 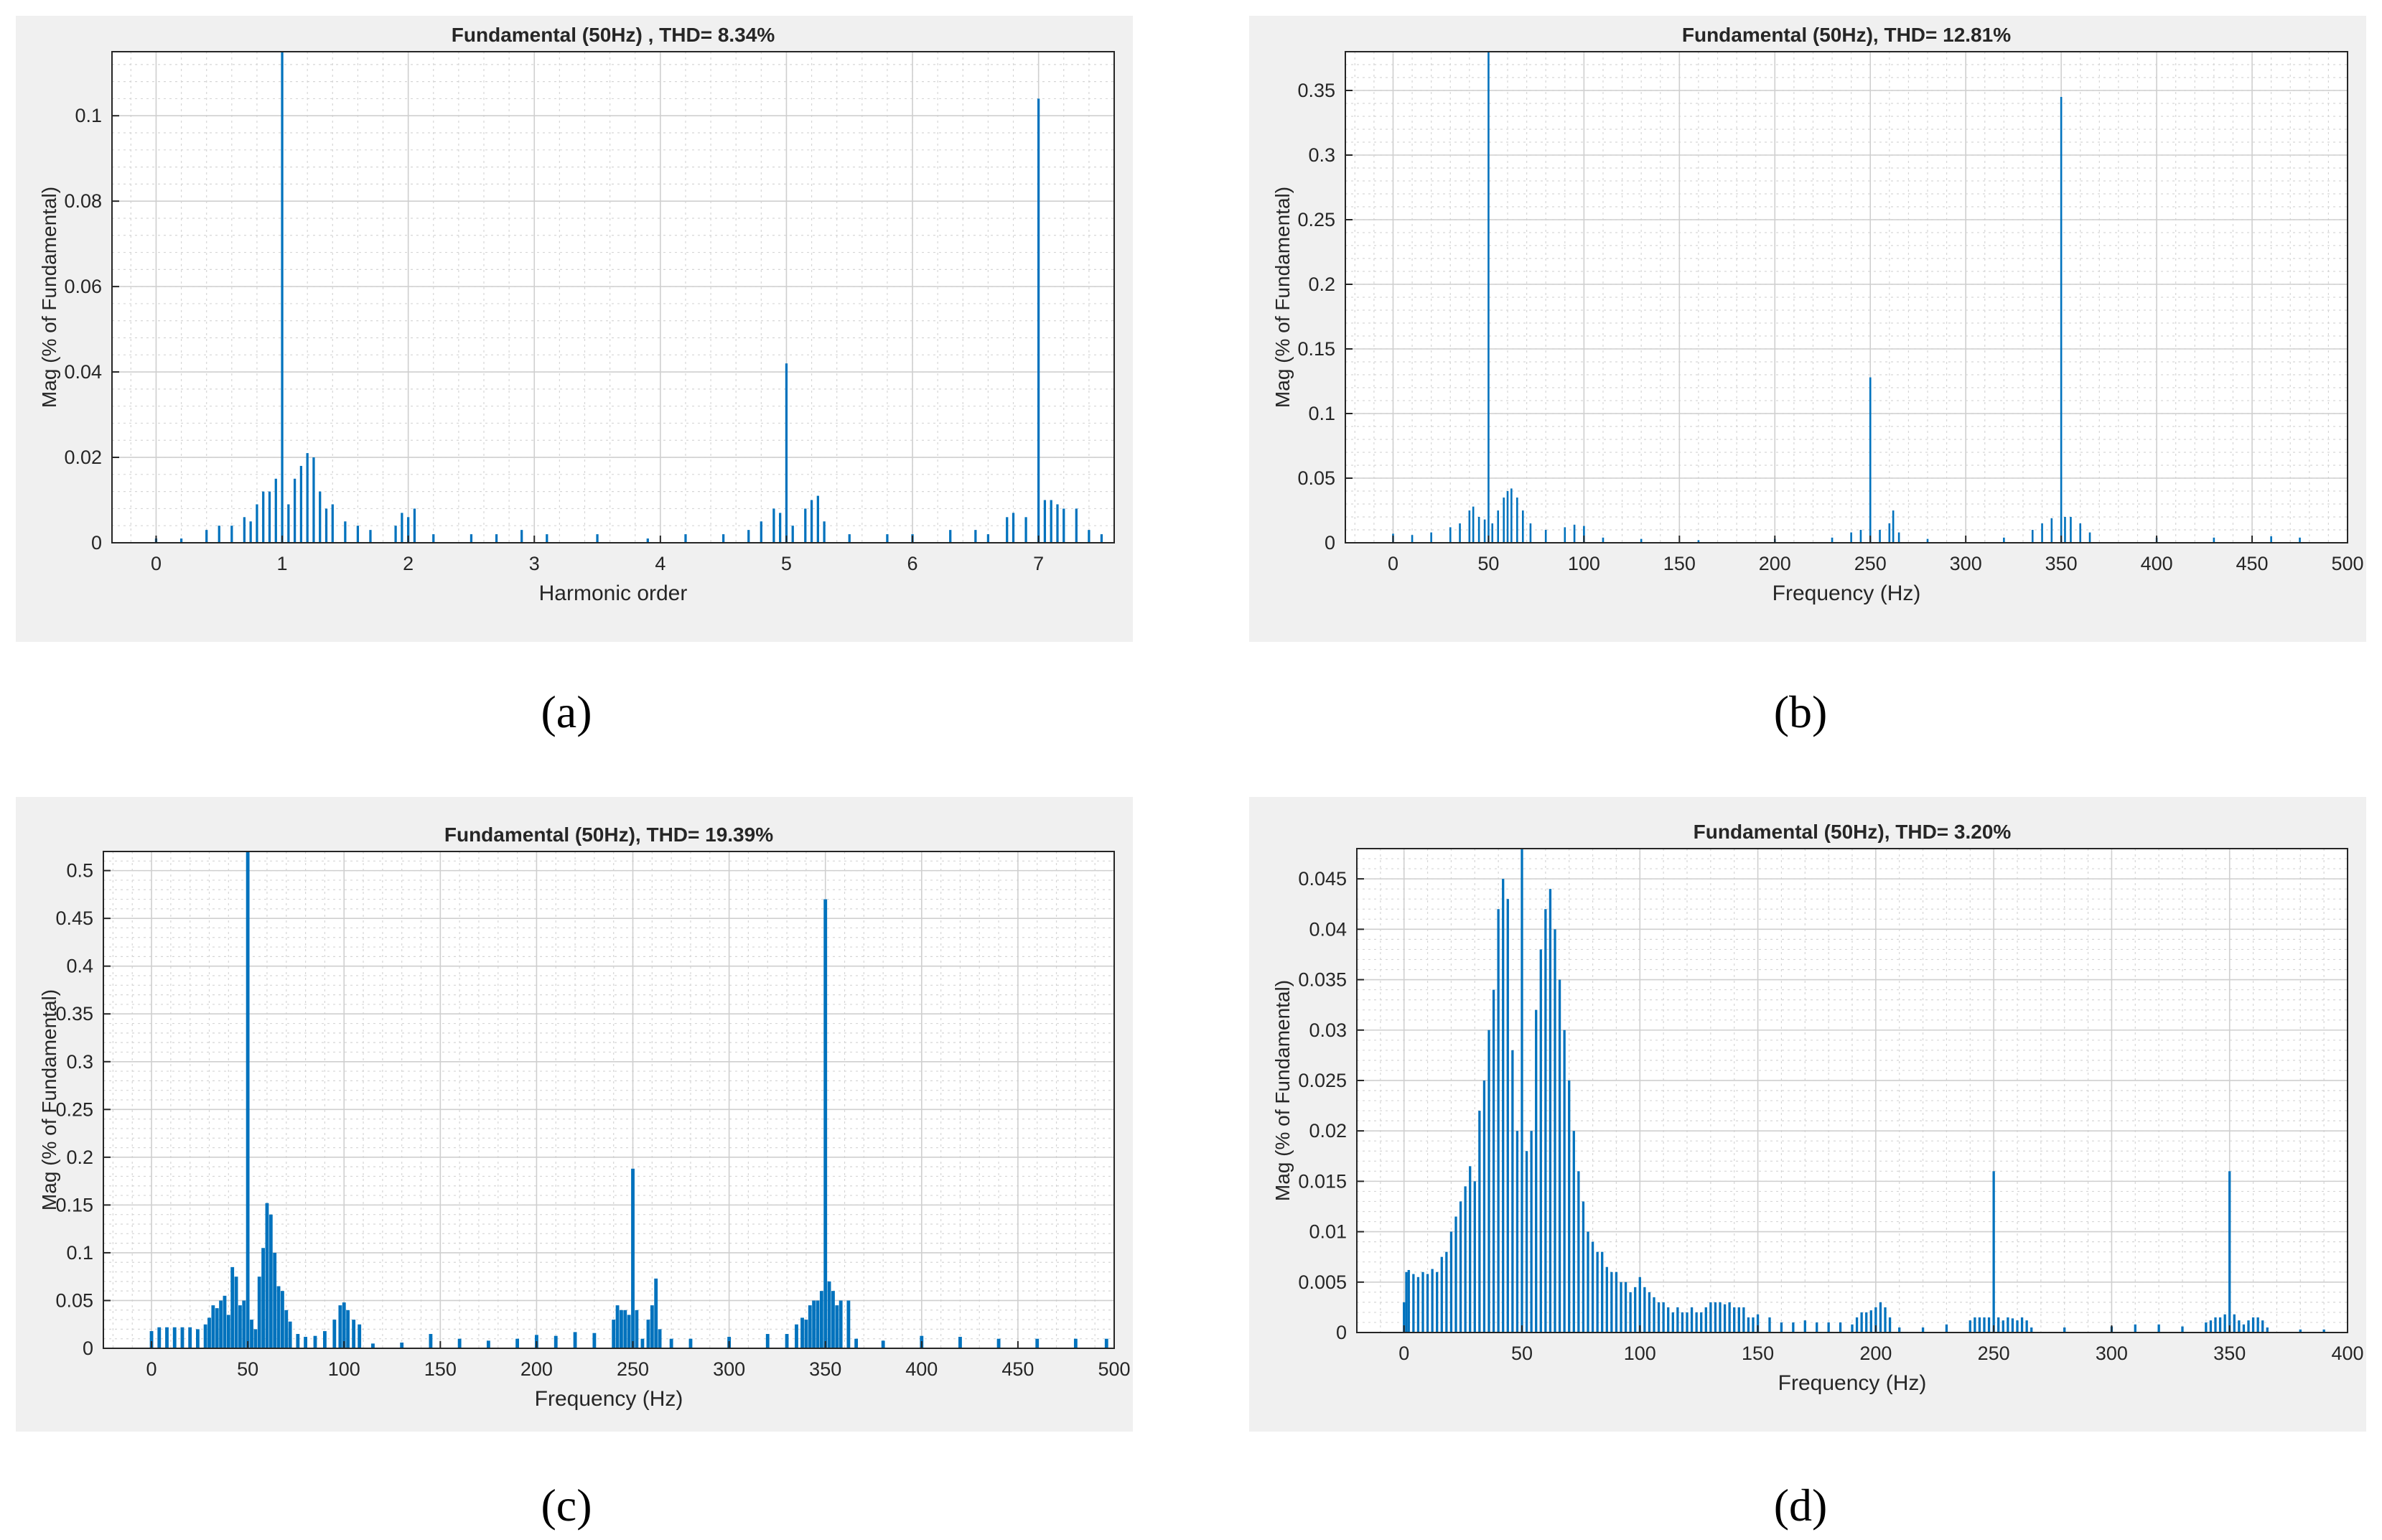 What do you see at coordinates (83, 457) in the screenshot?
I see `y-tick-label: 0.02` at bounding box center [83, 457].